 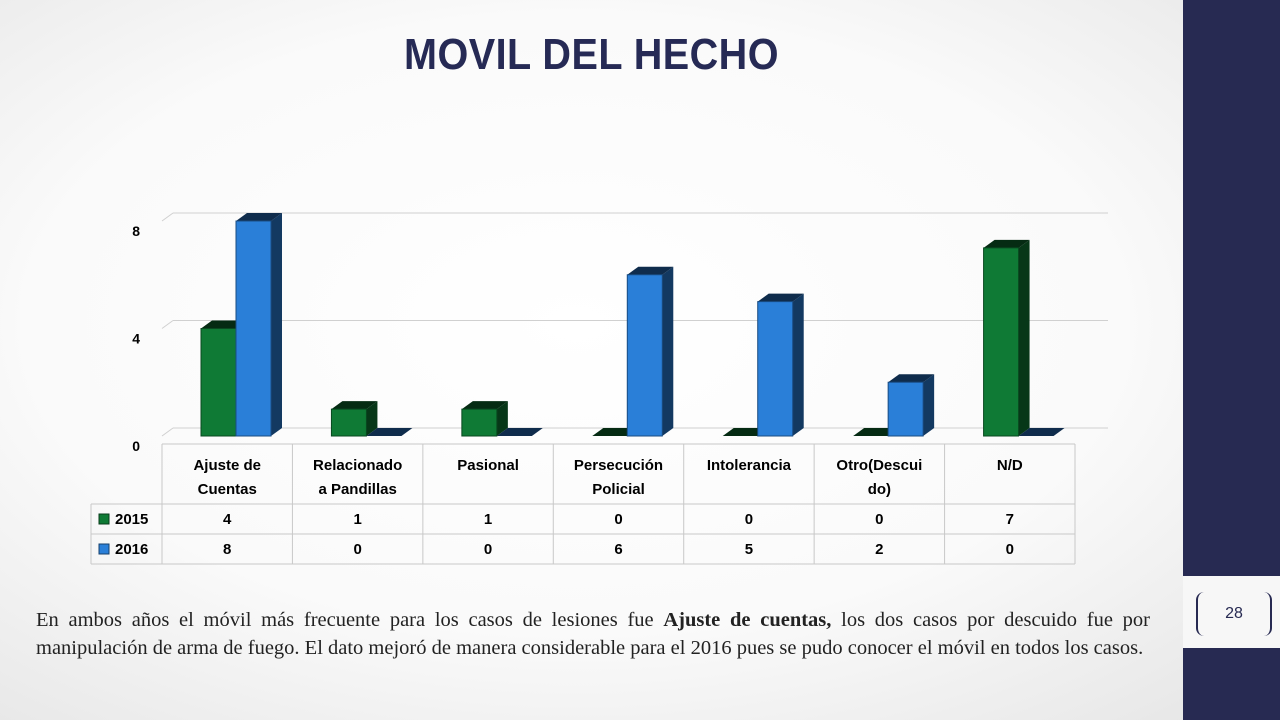 I want to click on category-label: Ajuste de Cuentas, so click(x=227, y=477).